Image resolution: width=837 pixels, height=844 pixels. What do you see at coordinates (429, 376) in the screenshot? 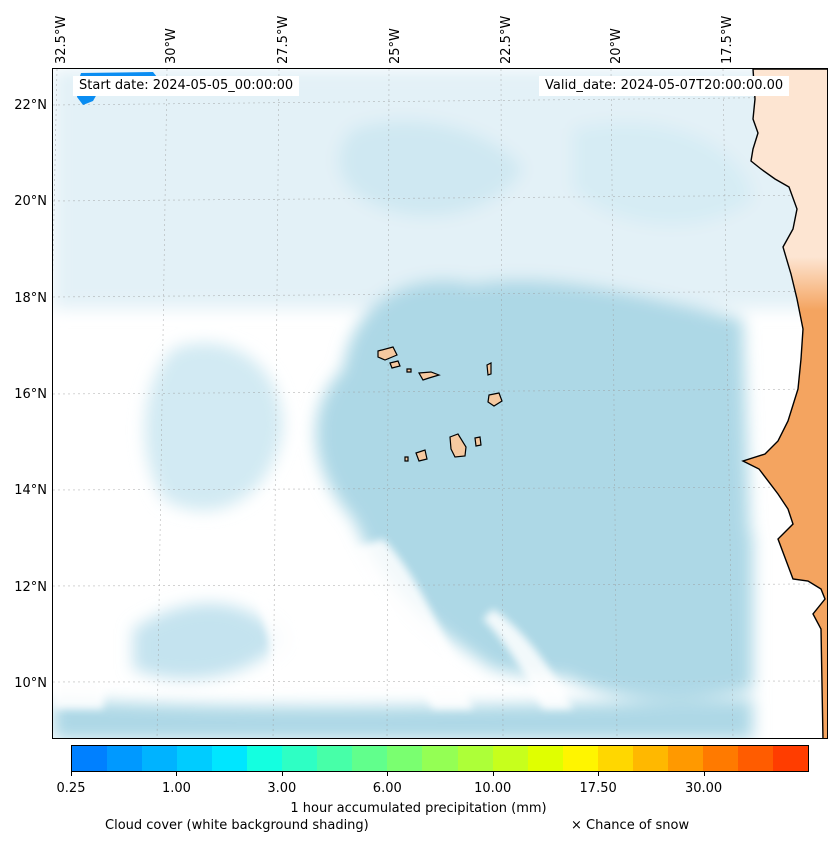
I see `island-sao-nicolau` at bounding box center [429, 376].